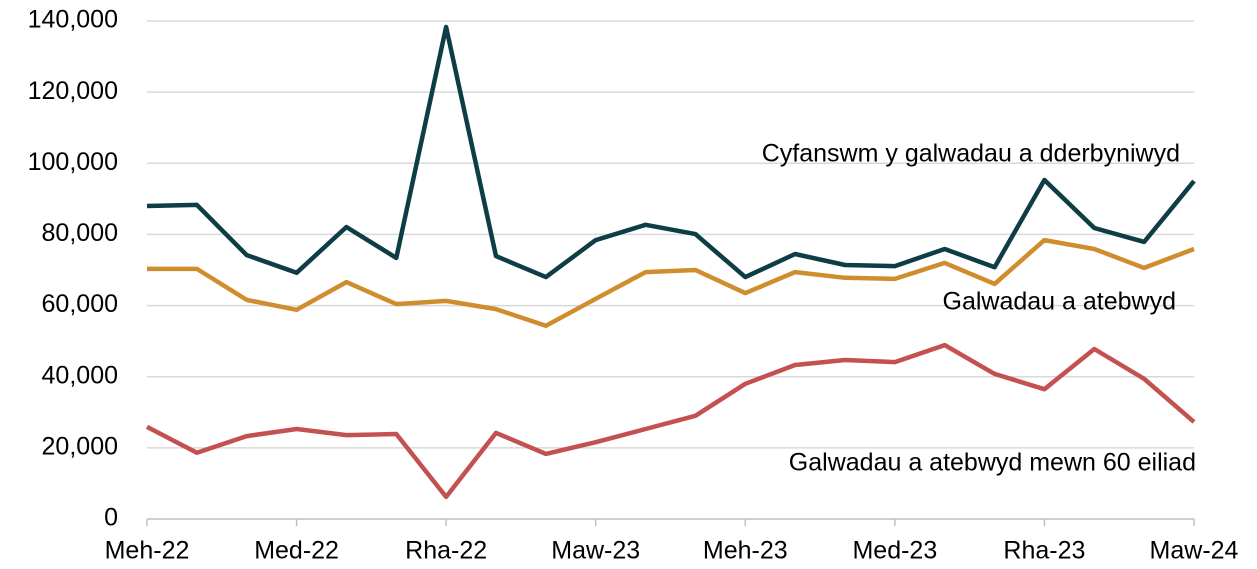 The image size is (1257, 569). I want to click on y-tick-label: 40,000, so click(80, 375).